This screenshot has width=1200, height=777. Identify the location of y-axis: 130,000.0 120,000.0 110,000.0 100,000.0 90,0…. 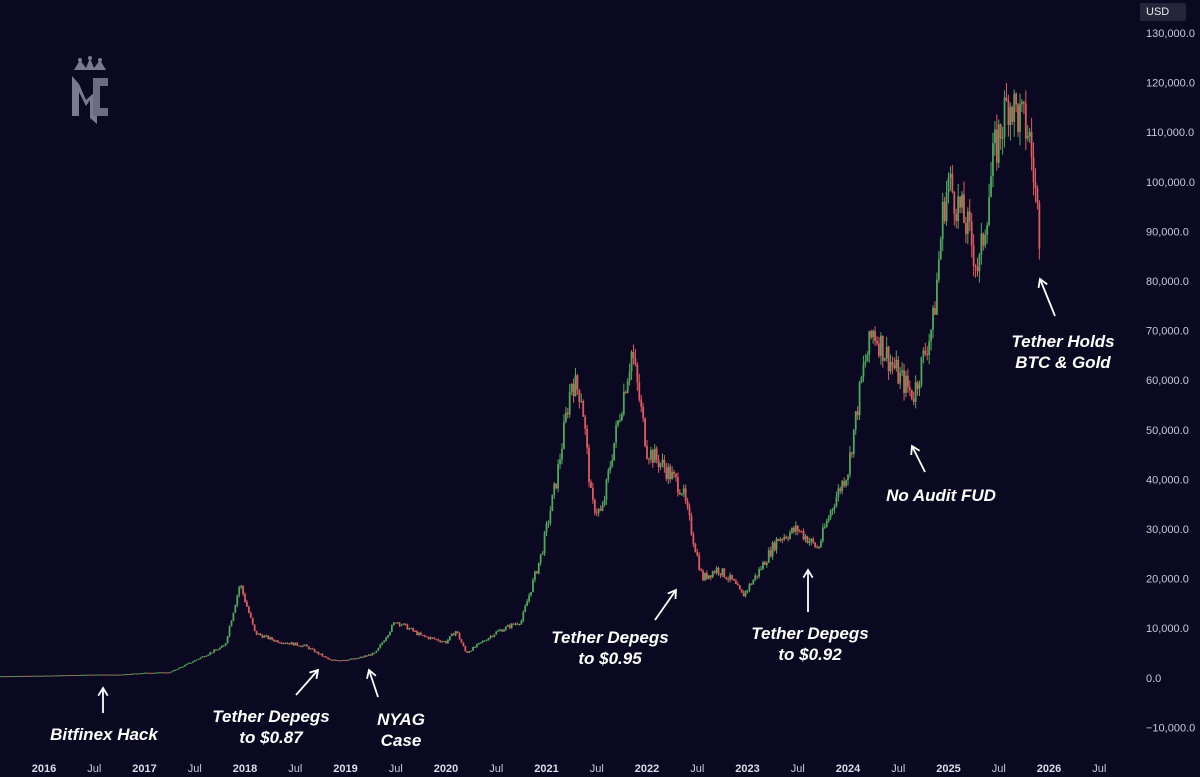
(1170, 381).